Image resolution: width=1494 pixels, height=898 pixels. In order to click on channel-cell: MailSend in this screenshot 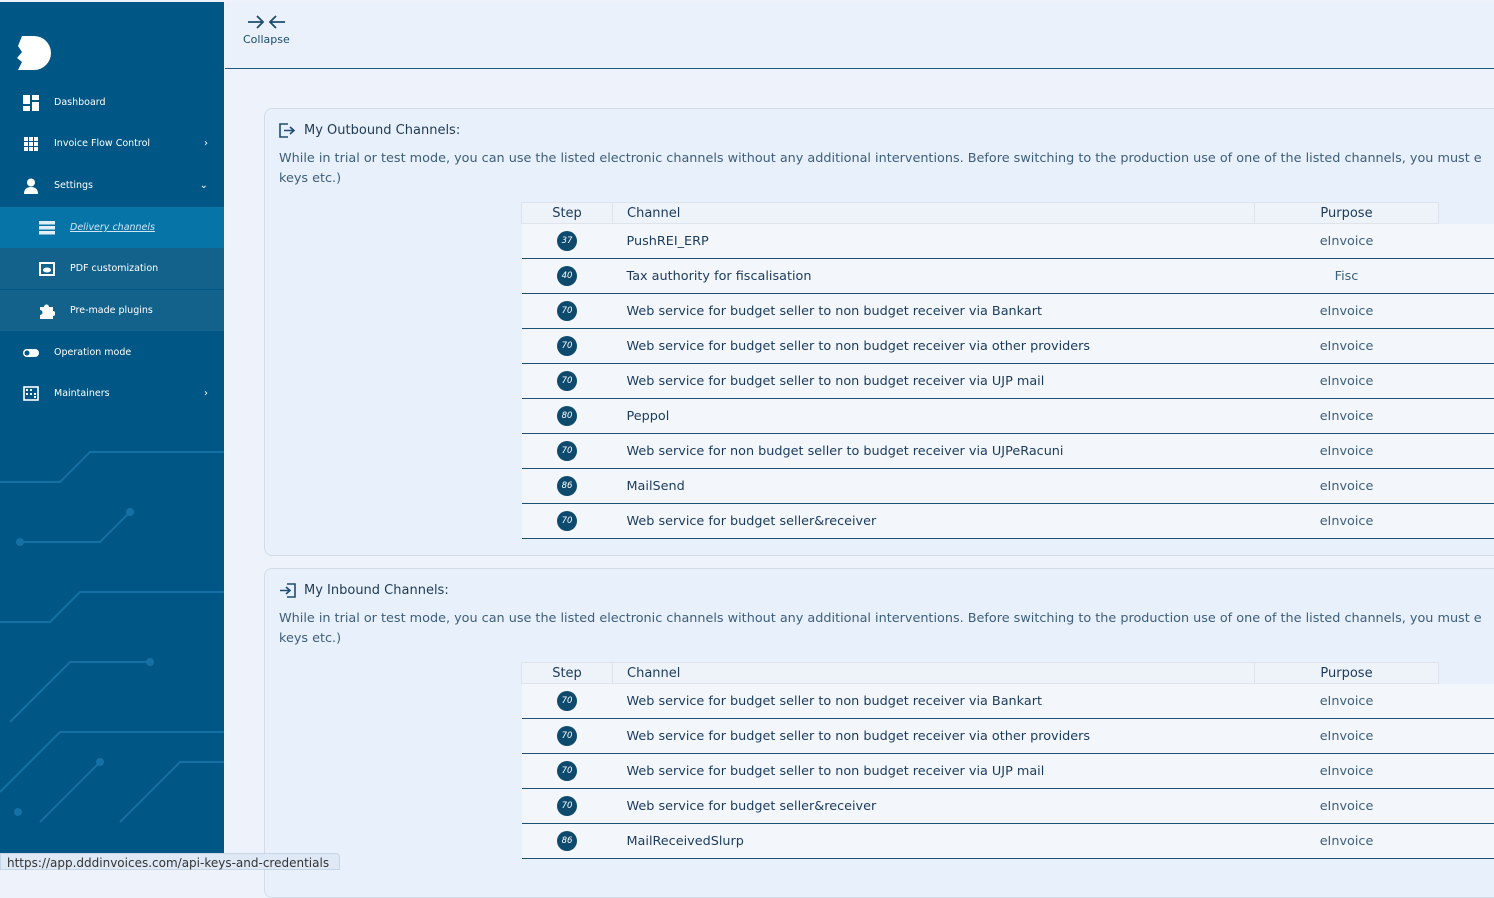, I will do `click(934, 486)`.